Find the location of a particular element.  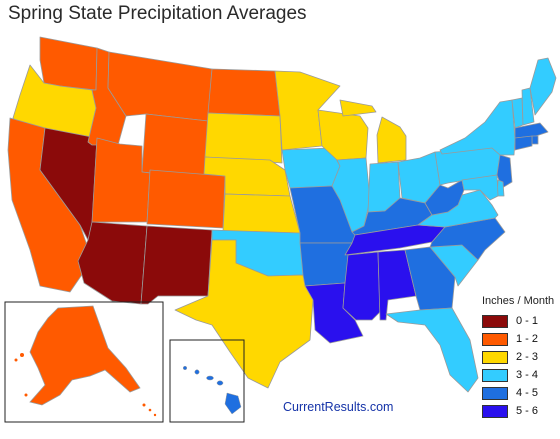

legend-title: Inches / Month is located at coordinates (518, 301).